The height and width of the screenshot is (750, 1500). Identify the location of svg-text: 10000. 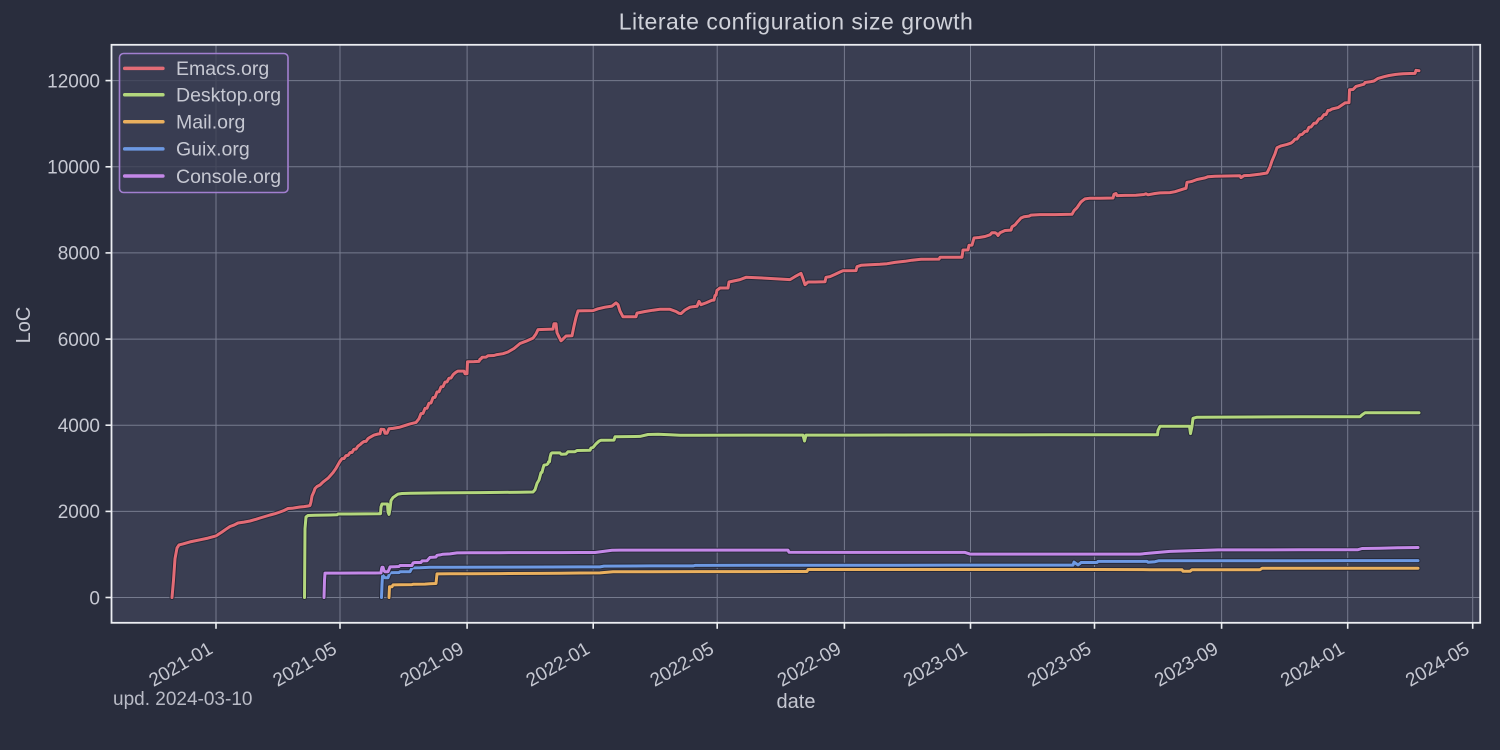
(73, 168).